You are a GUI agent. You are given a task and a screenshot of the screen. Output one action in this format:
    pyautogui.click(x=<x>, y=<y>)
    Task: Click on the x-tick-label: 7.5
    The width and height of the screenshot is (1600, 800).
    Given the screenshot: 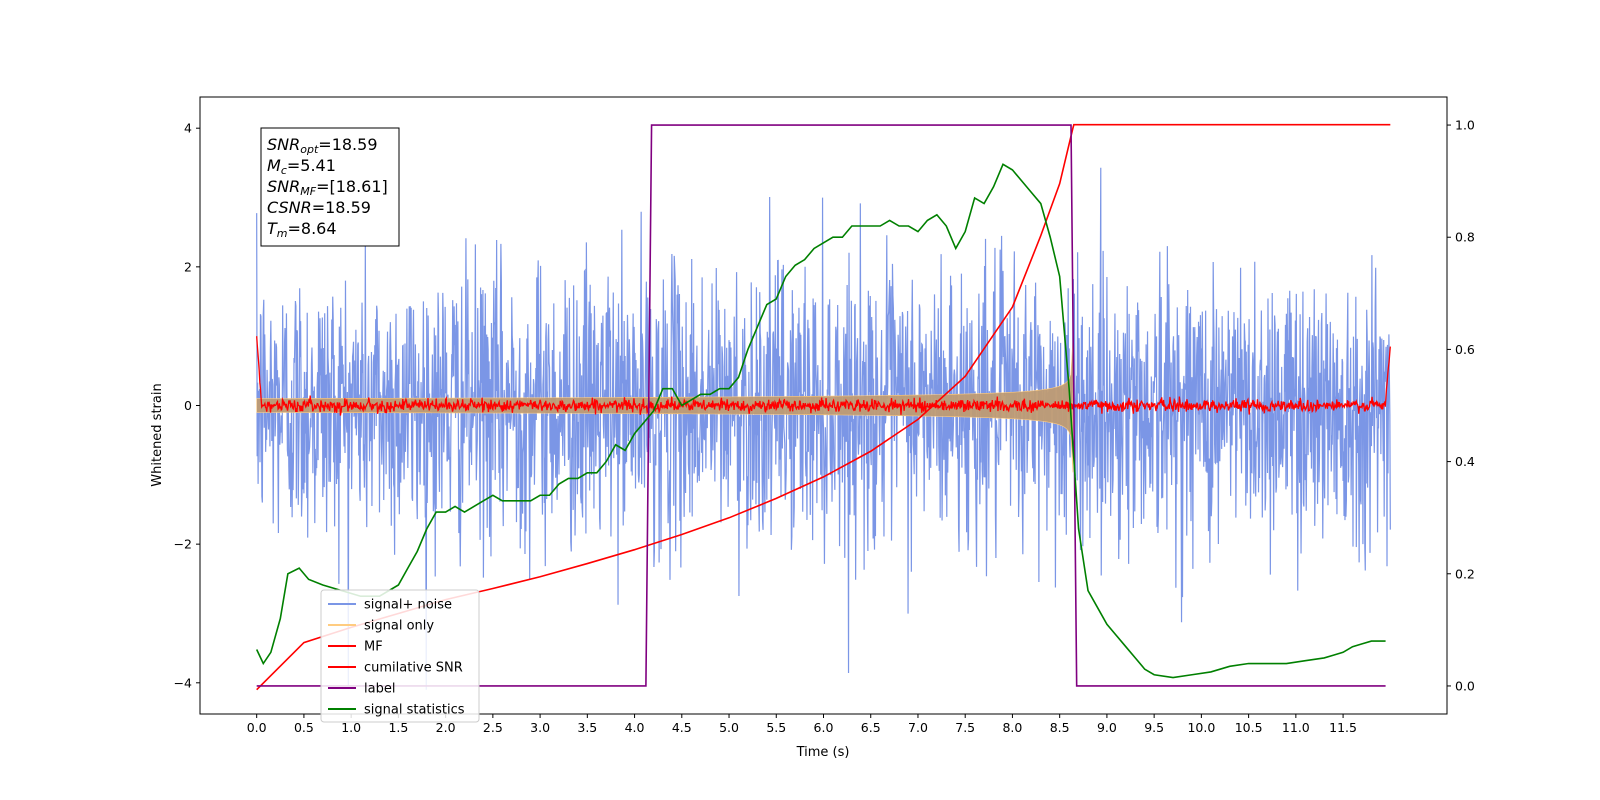 What is the action you would take?
    pyautogui.click(x=965, y=727)
    